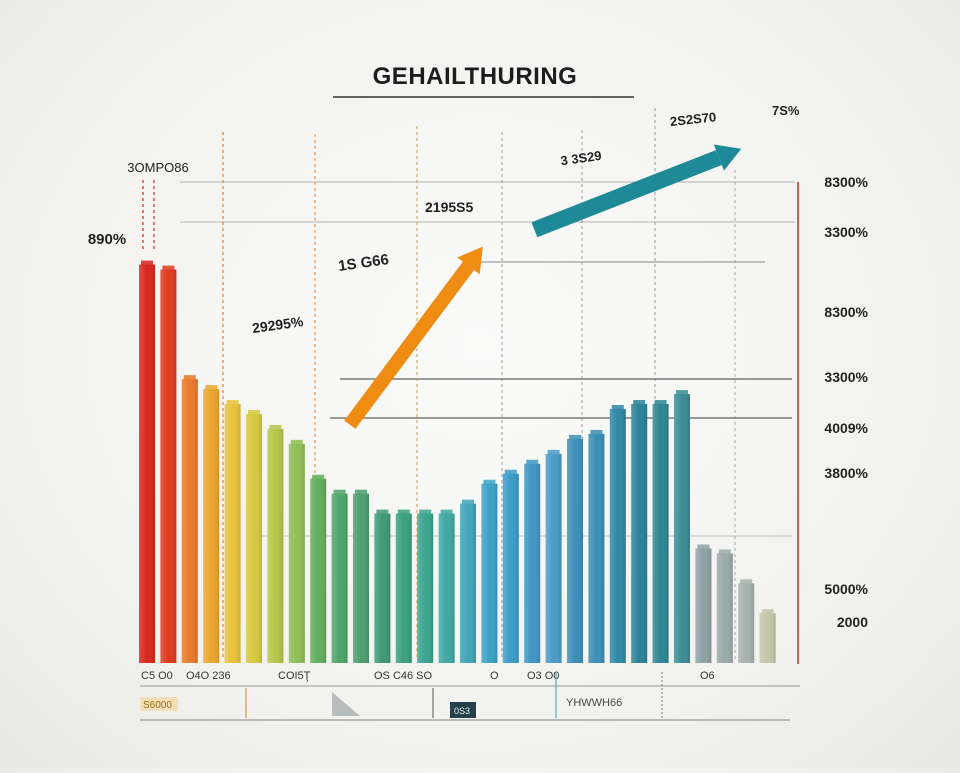  What do you see at coordinates (846, 589) in the screenshot?
I see `right-label: 5000%` at bounding box center [846, 589].